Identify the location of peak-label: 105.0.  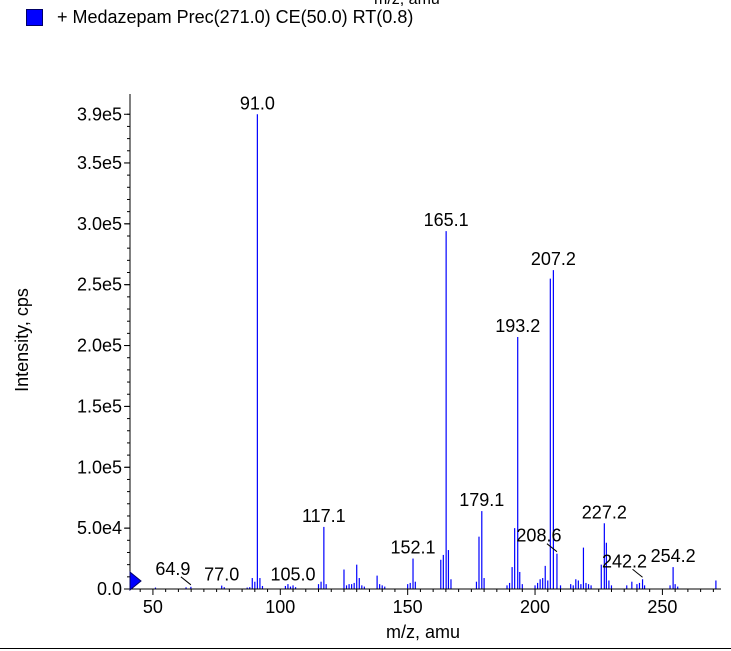
(293, 574).